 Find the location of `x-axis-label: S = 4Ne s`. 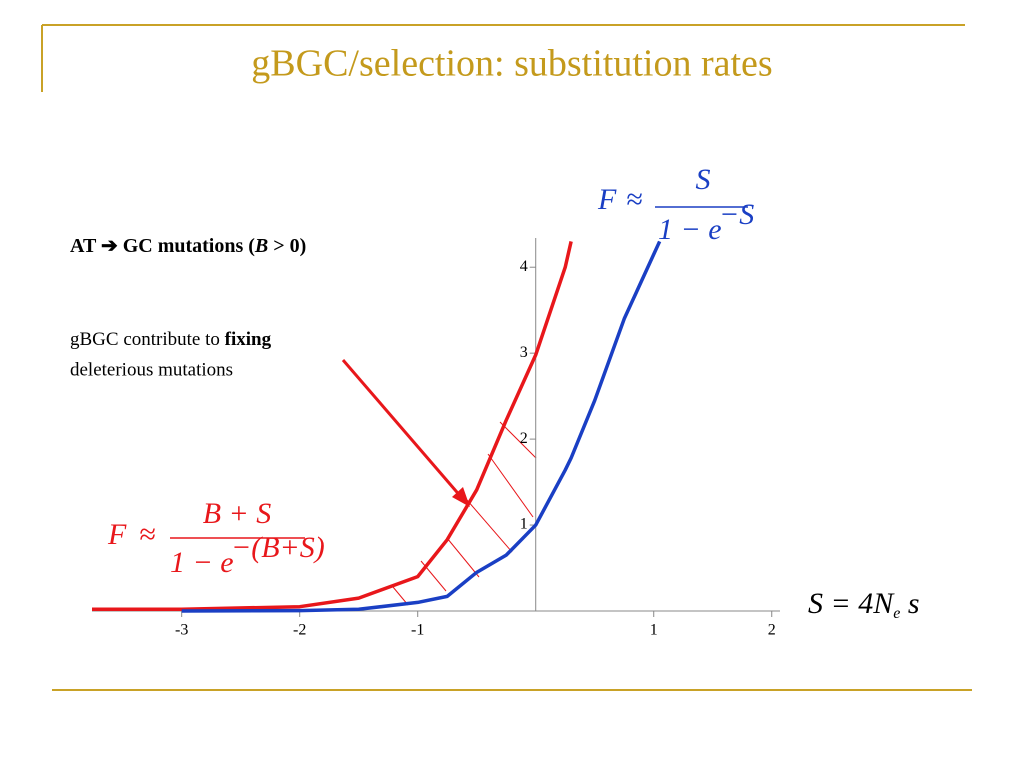

x-axis-label: S = 4Ne s is located at coordinates (864, 604).